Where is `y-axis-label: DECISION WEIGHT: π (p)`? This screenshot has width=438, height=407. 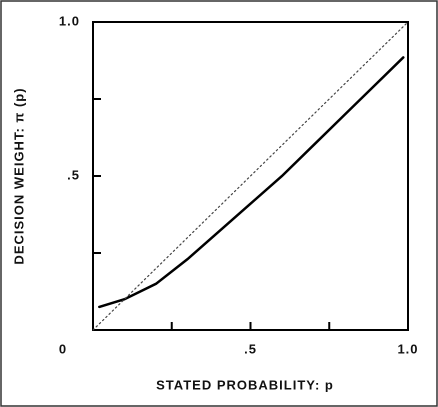
y-axis-label: DECISION WEIGHT: π (p) is located at coordinates (18, 175).